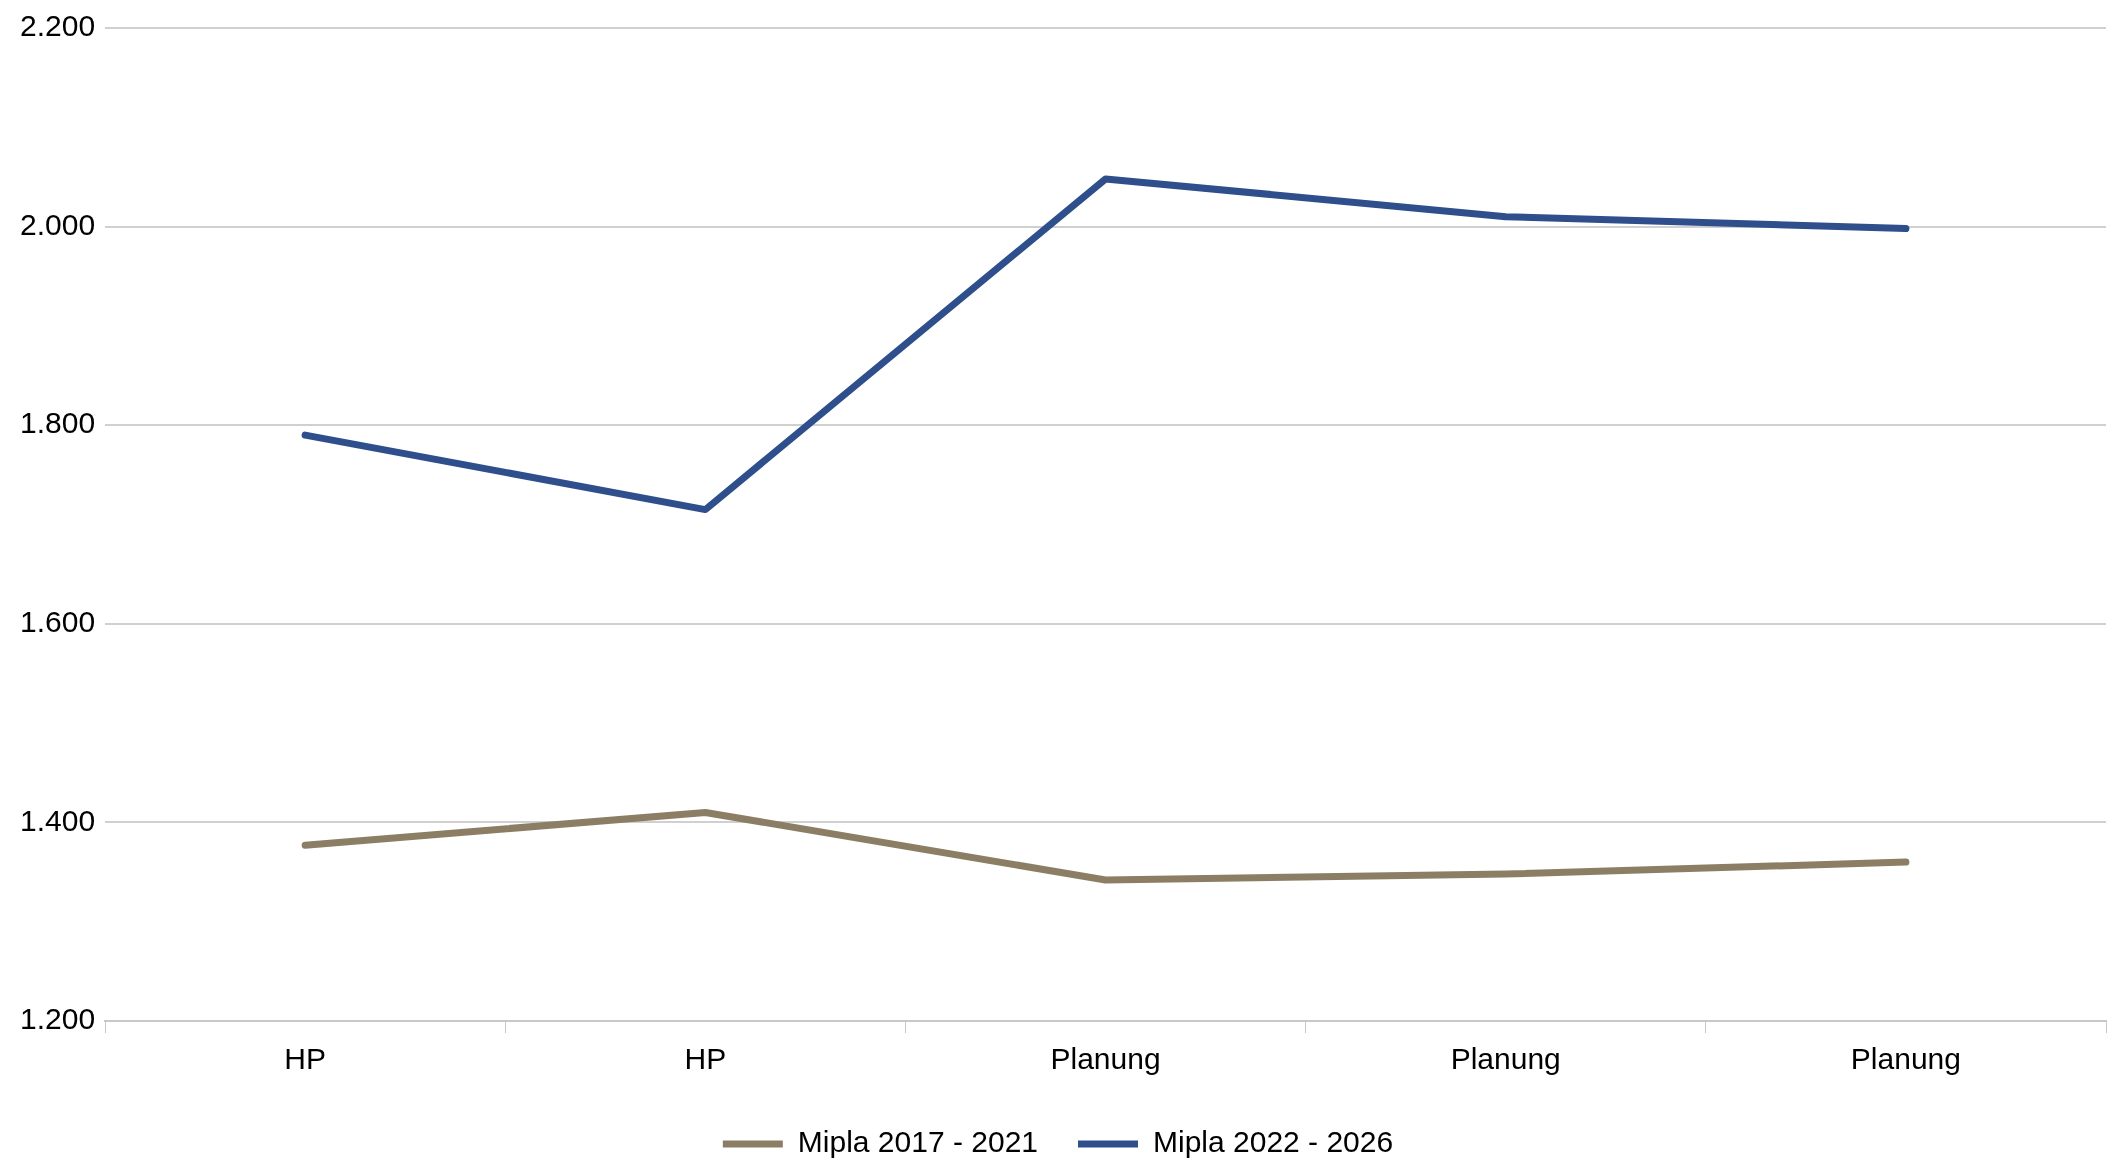  What do you see at coordinates (1273, 1142) in the screenshot?
I see `legend-label: Mipla 2022 - 2026` at bounding box center [1273, 1142].